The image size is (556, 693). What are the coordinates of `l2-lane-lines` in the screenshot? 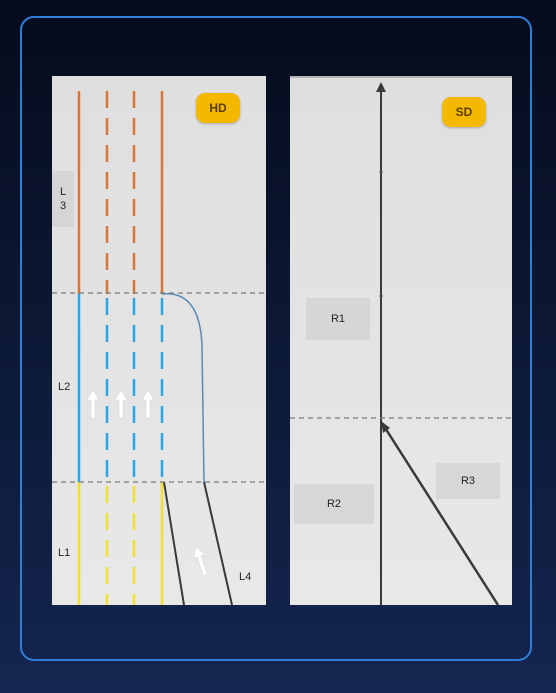 It's located at (120, 388).